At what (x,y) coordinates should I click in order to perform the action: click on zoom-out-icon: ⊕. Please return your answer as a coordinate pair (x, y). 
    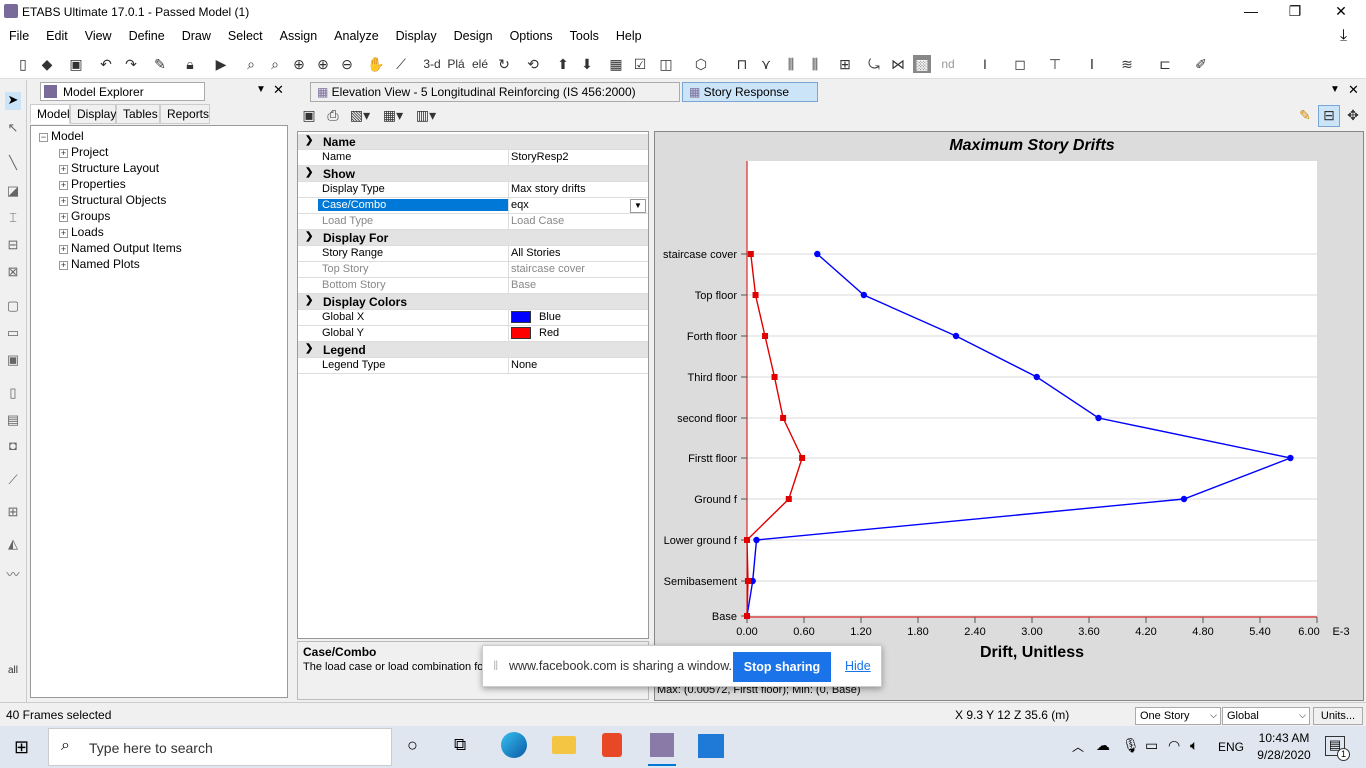
    Looking at the image, I should click on (323, 64).